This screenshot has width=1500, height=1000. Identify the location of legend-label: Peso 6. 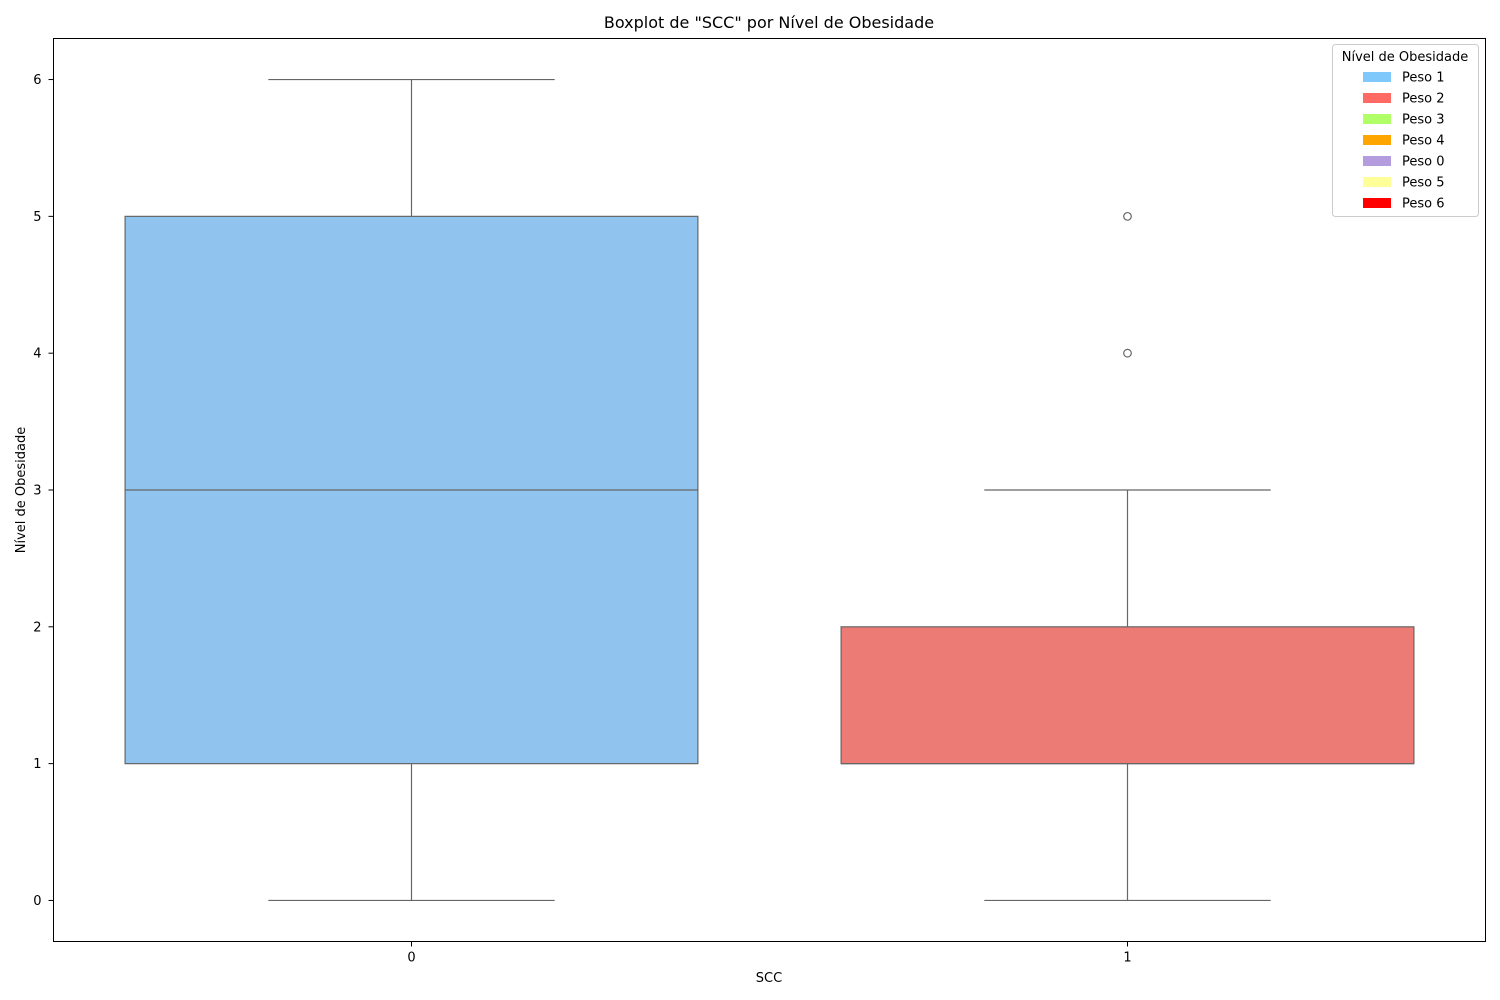
(1423, 204).